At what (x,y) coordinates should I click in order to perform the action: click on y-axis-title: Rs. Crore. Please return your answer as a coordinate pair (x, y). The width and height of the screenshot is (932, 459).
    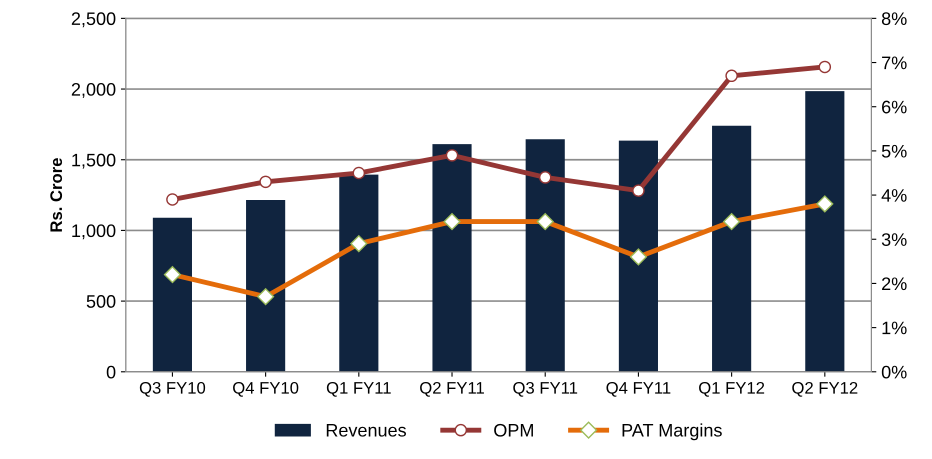
    Looking at the image, I should click on (56, 195).